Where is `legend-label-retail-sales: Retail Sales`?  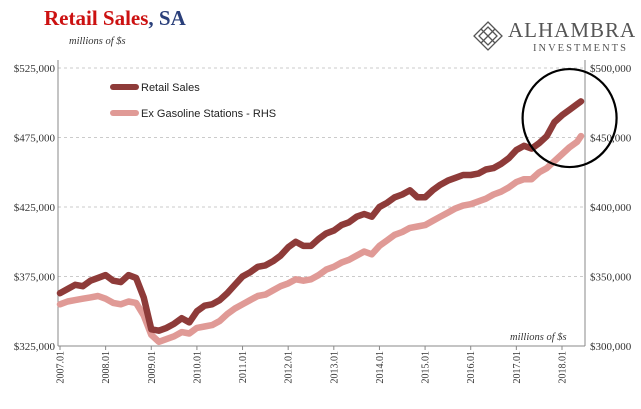
legend-label-retail-sales: Retail Sales is located at coordinates (170, 88).